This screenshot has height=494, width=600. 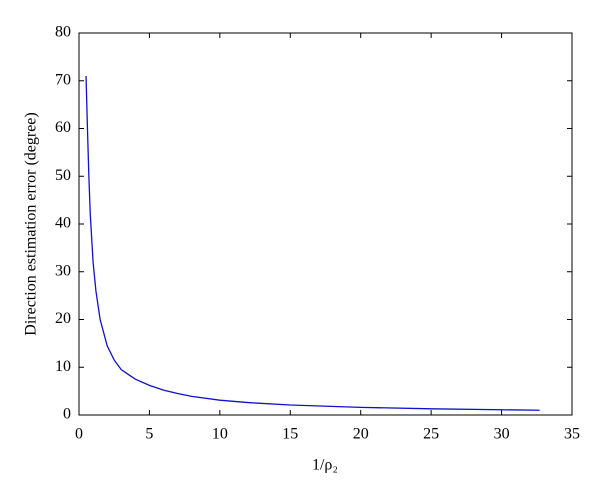 I want to click on x-tick-label: 35, so click(x=572, y=434).